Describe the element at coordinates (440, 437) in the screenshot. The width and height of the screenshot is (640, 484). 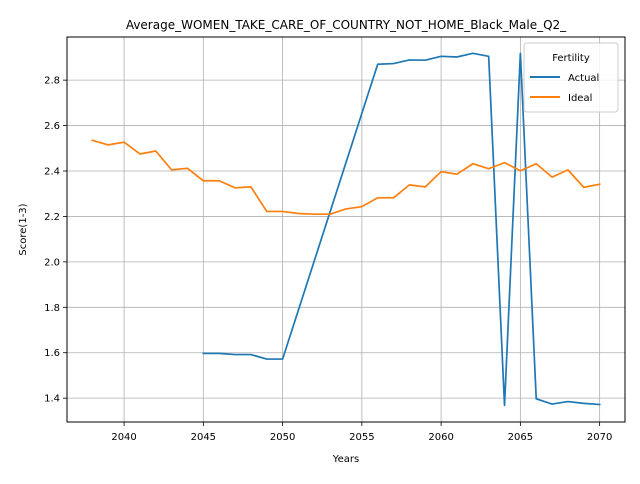
I see `x-tick-label: 2060` at that location.